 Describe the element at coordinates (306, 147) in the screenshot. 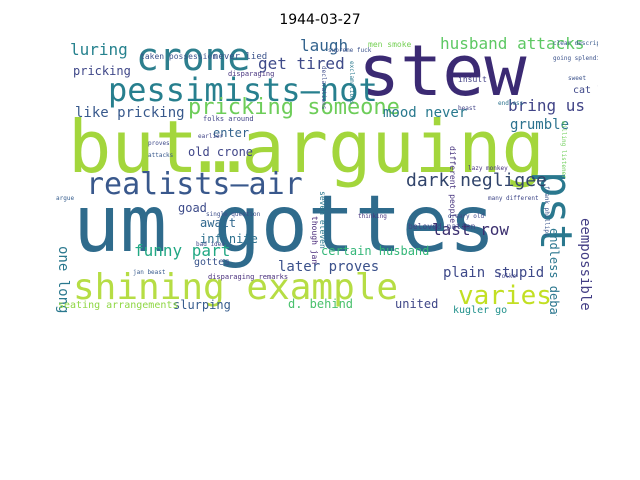

I see `cloud-word: but…arguing` at that location.